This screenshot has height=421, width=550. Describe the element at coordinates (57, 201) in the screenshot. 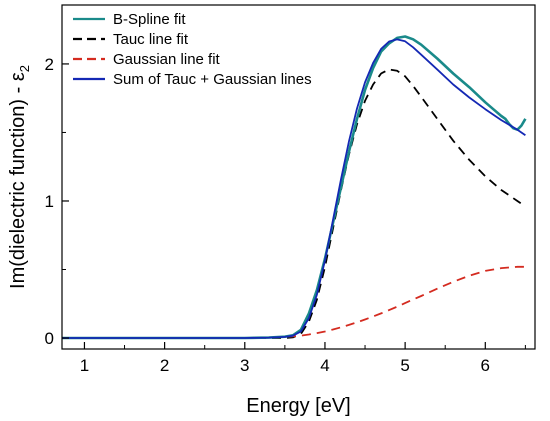

I see `y-axis-ticks: 0 1 2` at that location.